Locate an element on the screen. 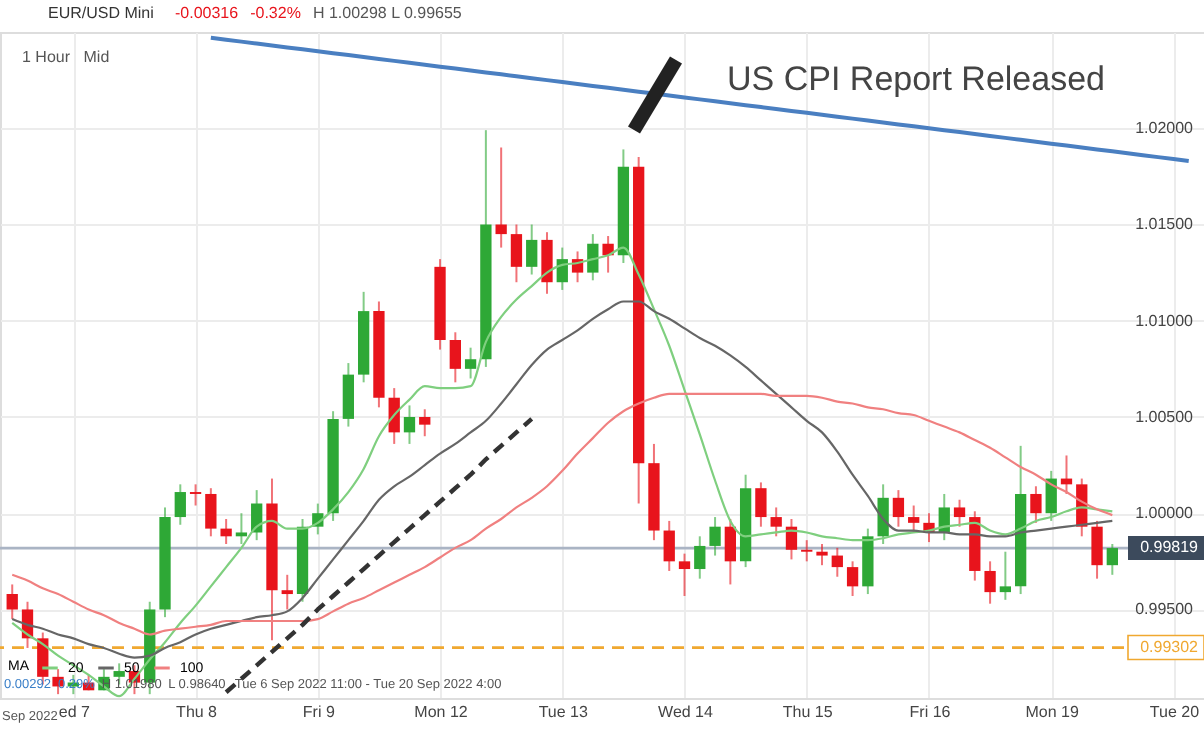 This screenshot has width=1204, height=730. x-tick-label: Tue 20 is located at coordinates (1175, 712).